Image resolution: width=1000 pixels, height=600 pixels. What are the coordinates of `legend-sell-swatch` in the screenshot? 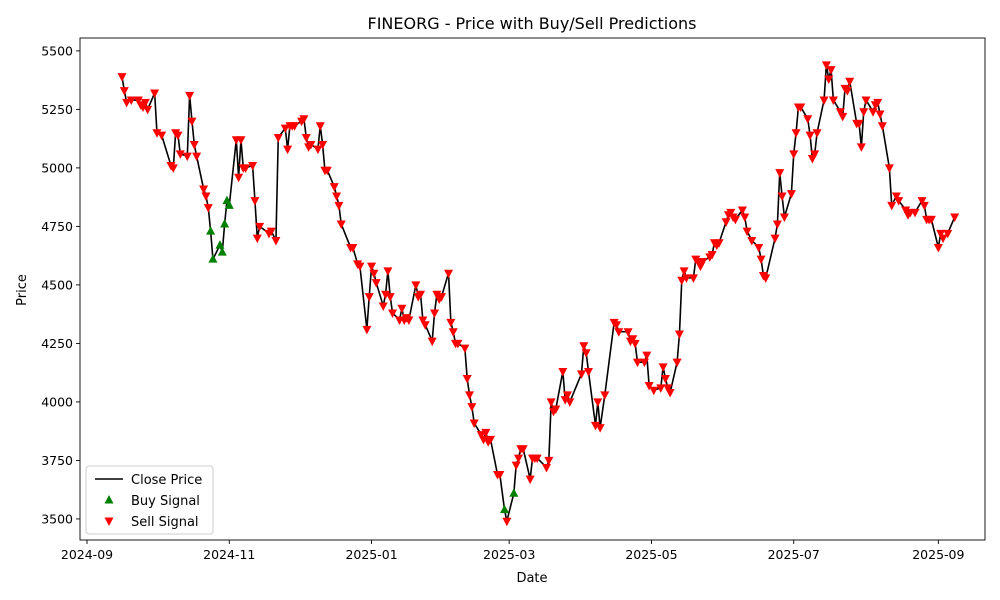 It's located at (109, 521).